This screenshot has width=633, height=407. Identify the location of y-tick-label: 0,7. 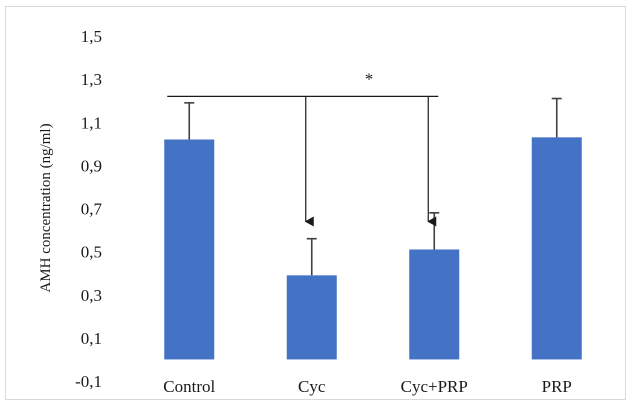
(92, 209).